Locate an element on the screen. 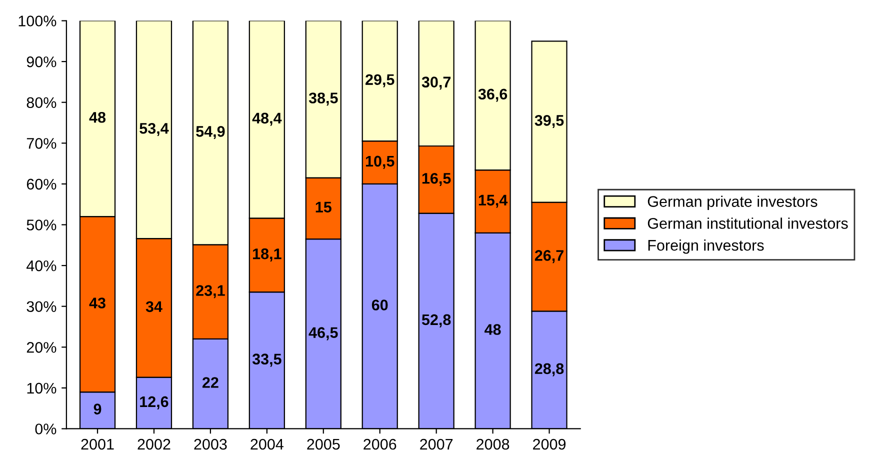  y-tick-label: 20% is located at coordinates (41, 347).